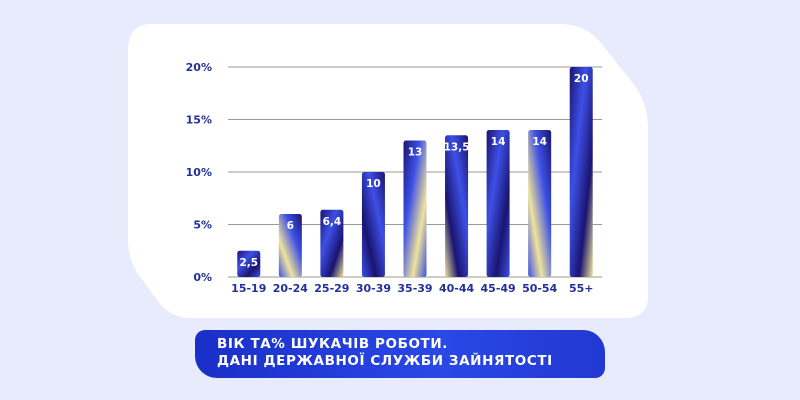 The height and width of the screenshot is (400, 800). I want to click on x-tick-label: 55+, so click(581, 288).